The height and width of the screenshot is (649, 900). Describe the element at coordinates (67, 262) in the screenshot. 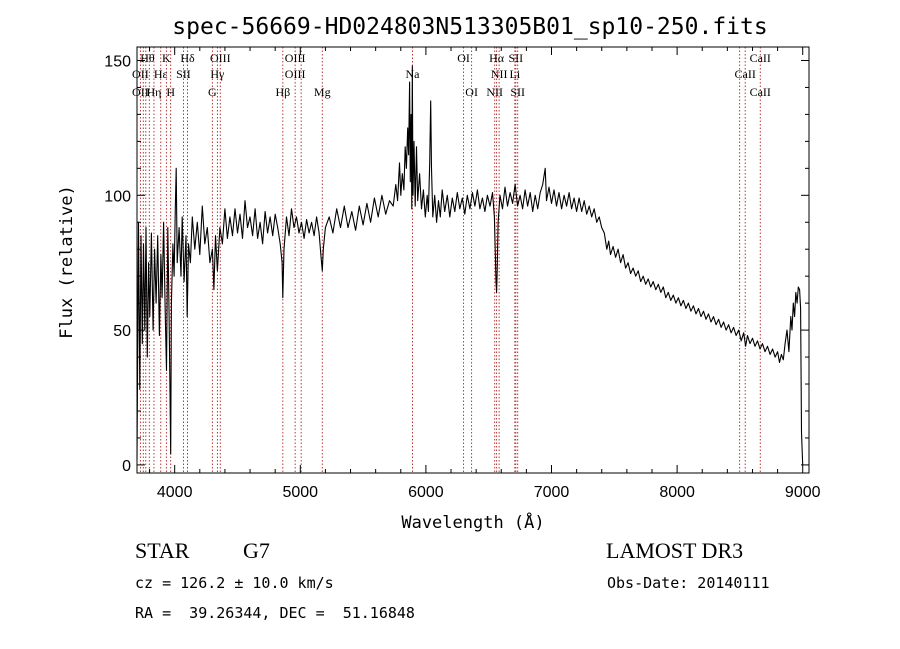

I see `y-axis-label: Flux (relative)` at that location.